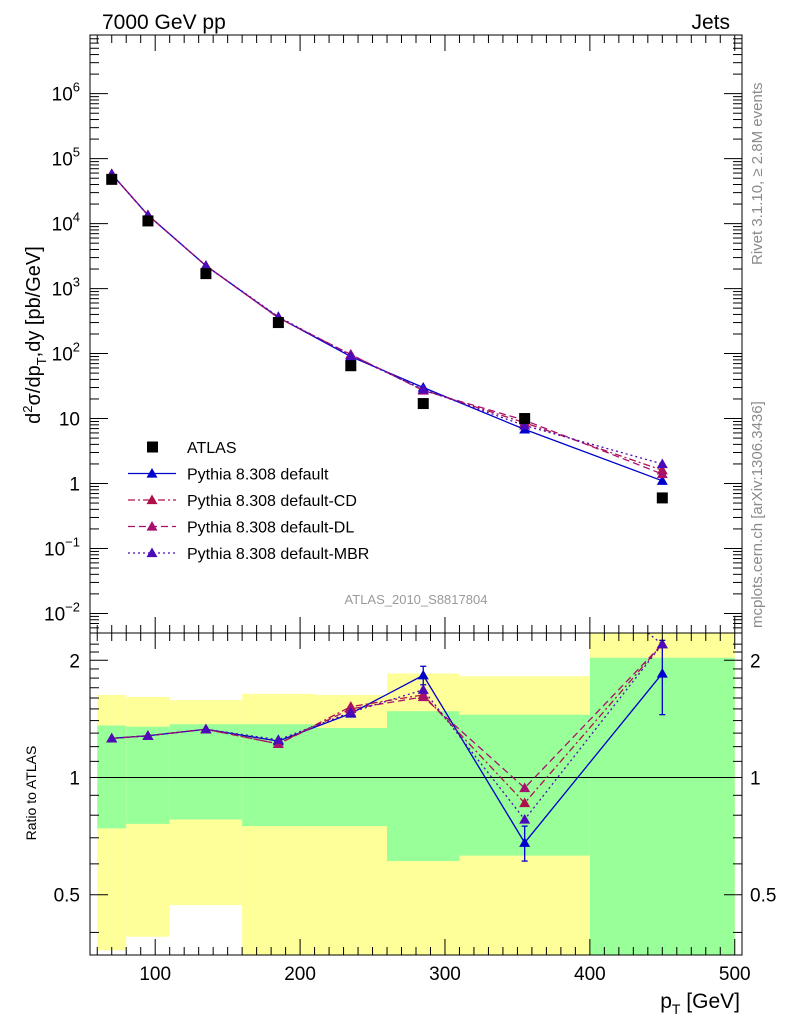  Describe the element at coordinates (278, 554) in the screenshot. I see `legend-label: Pythia 8.308 default-MBR` at that location.